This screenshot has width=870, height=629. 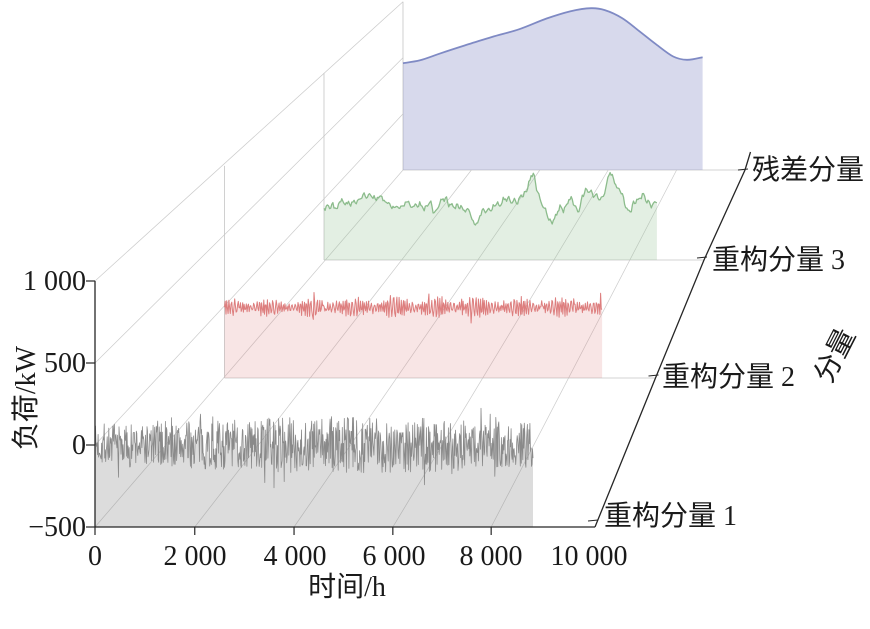 I want to click on depth-axis-spine, so click(x=673, y=339).